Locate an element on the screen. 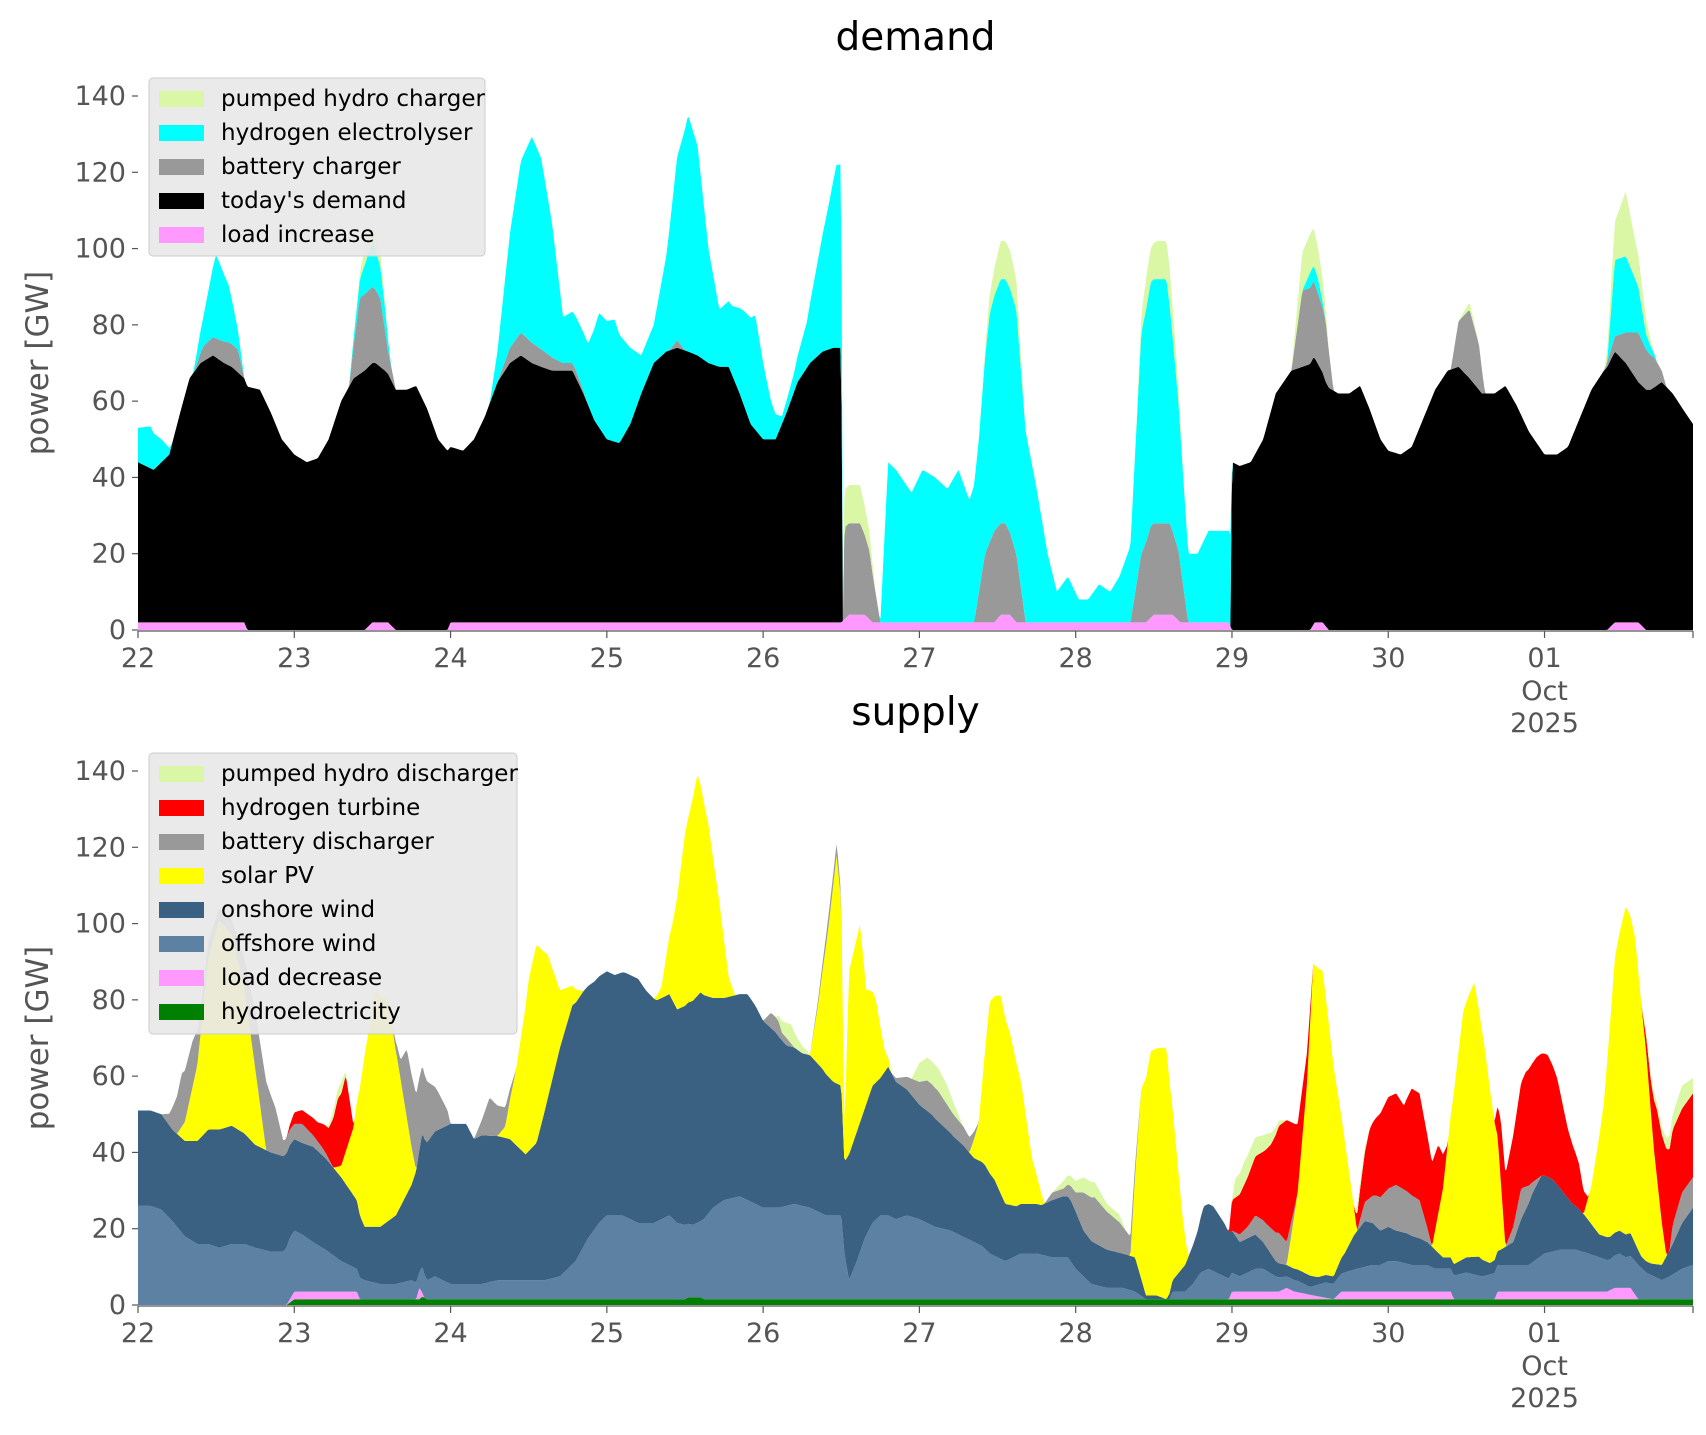 This screenshot has width=1706, height=1435. supply-legend-item-hydroelectricity: hydroelectricity is located at coordinates (280, 1012).